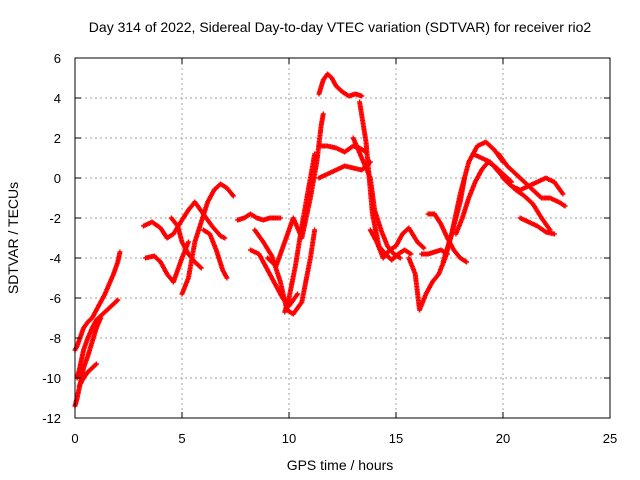 The width and height of the screenshot is (640, 480). I want to click on y-tick-label: -8, so click(55, 338).